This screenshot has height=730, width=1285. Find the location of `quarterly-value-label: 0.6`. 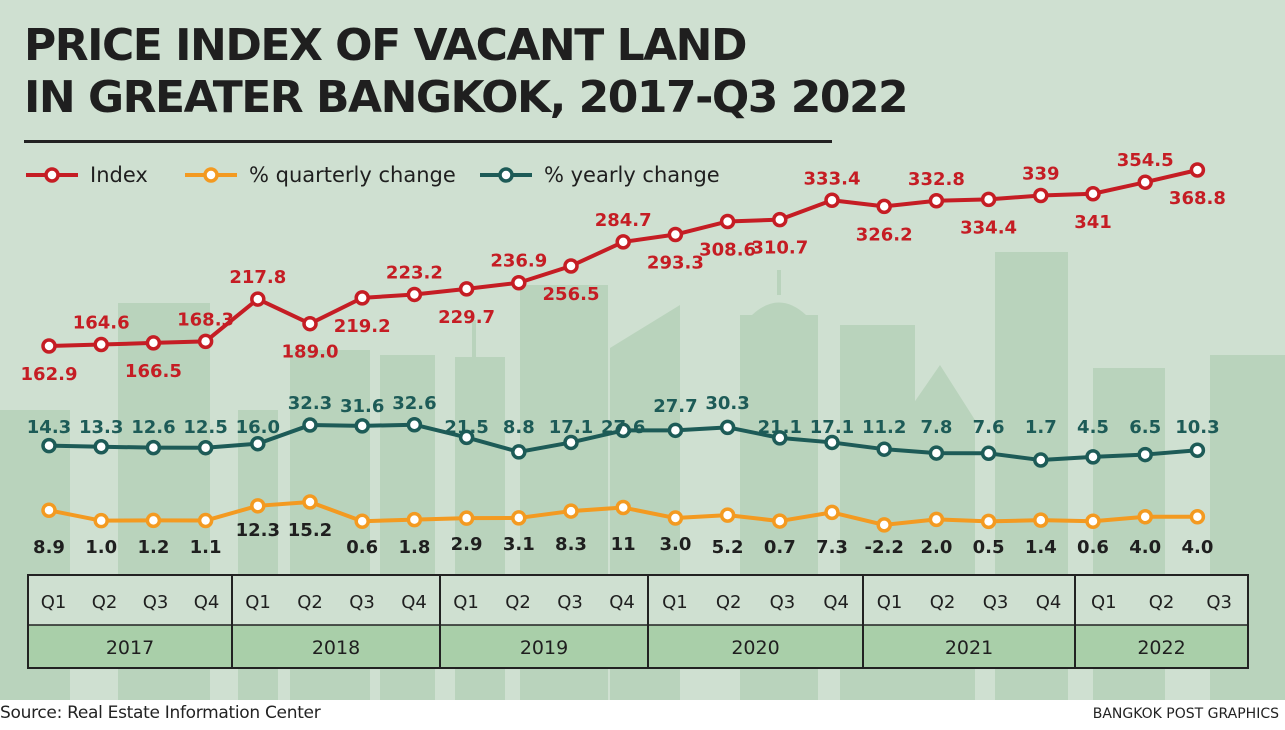

quarterly-value-label: 0.6 is located at coordinates (362, 547).